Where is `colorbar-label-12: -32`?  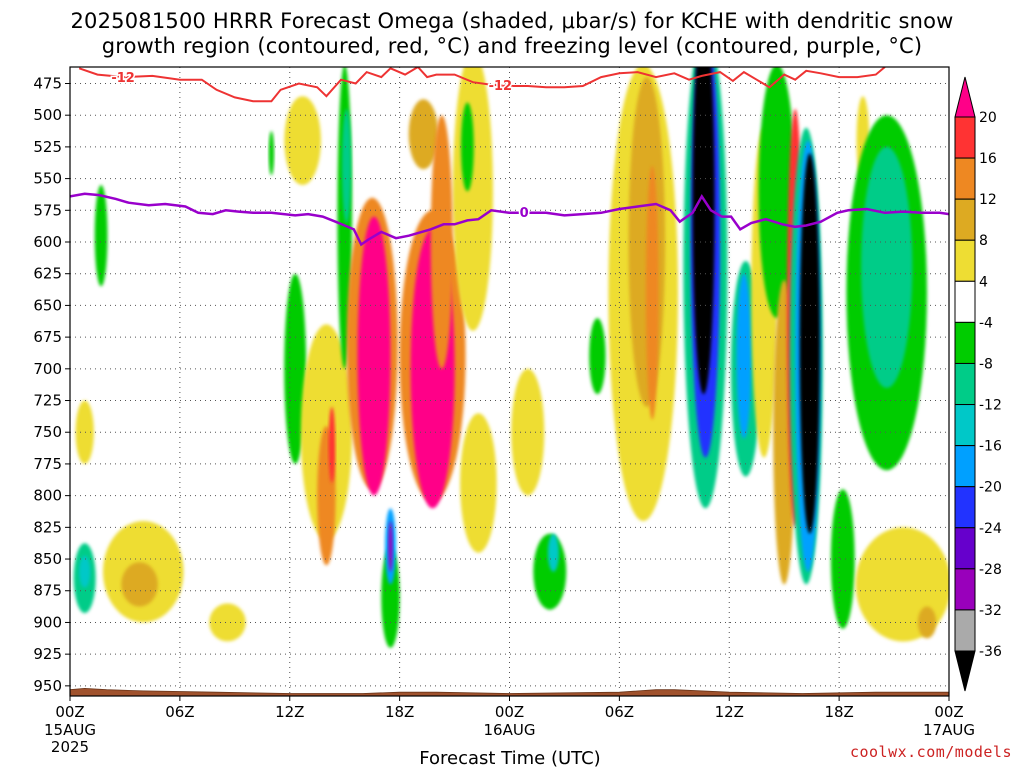
colorbar-label-12: -32 is located at coordinates (990, 611).